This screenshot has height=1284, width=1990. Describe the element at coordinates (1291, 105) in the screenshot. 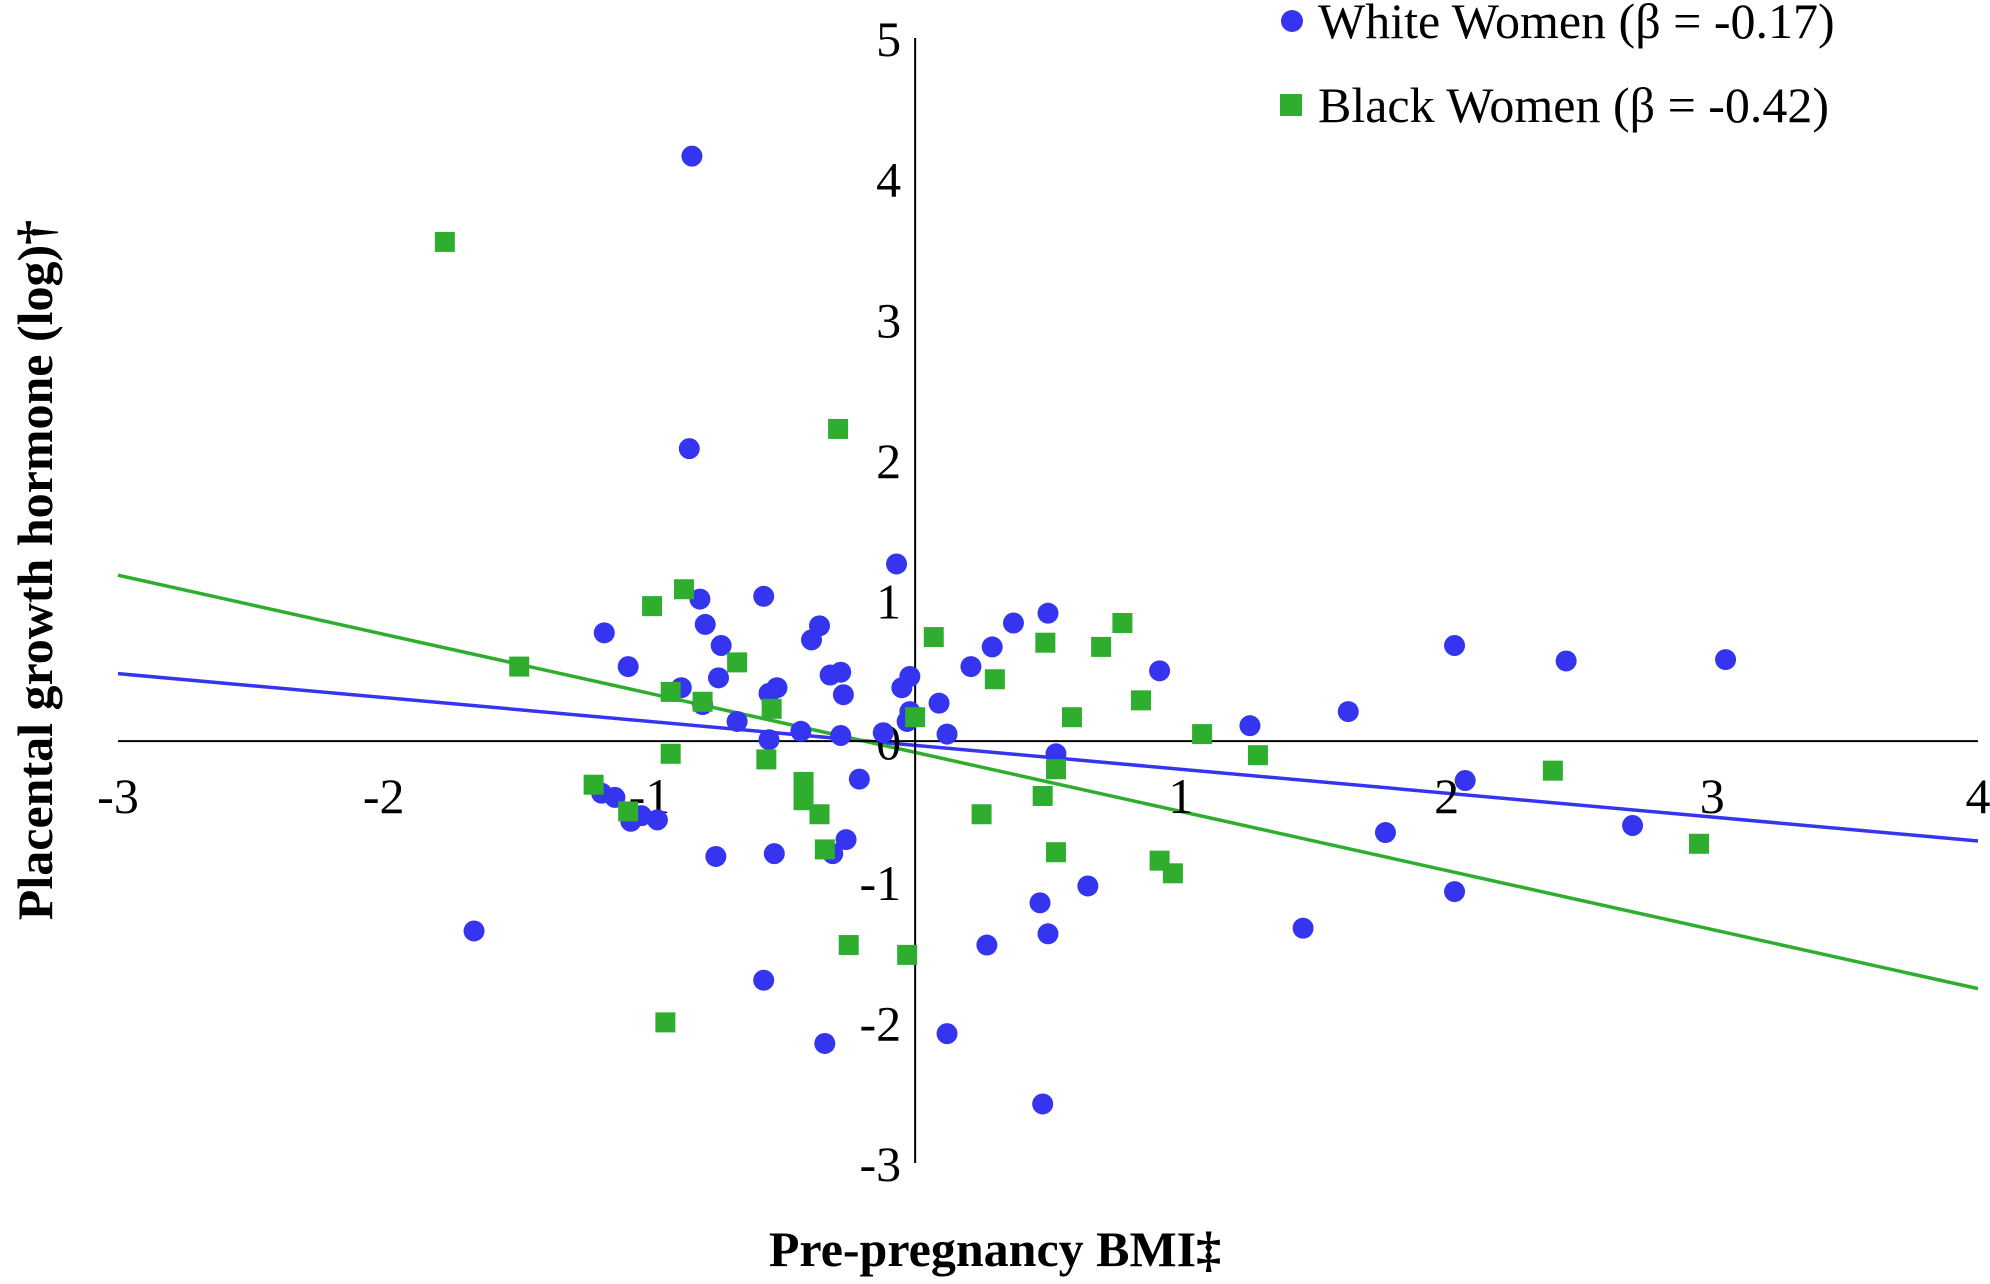

I see `legend-marker-black` at that location.